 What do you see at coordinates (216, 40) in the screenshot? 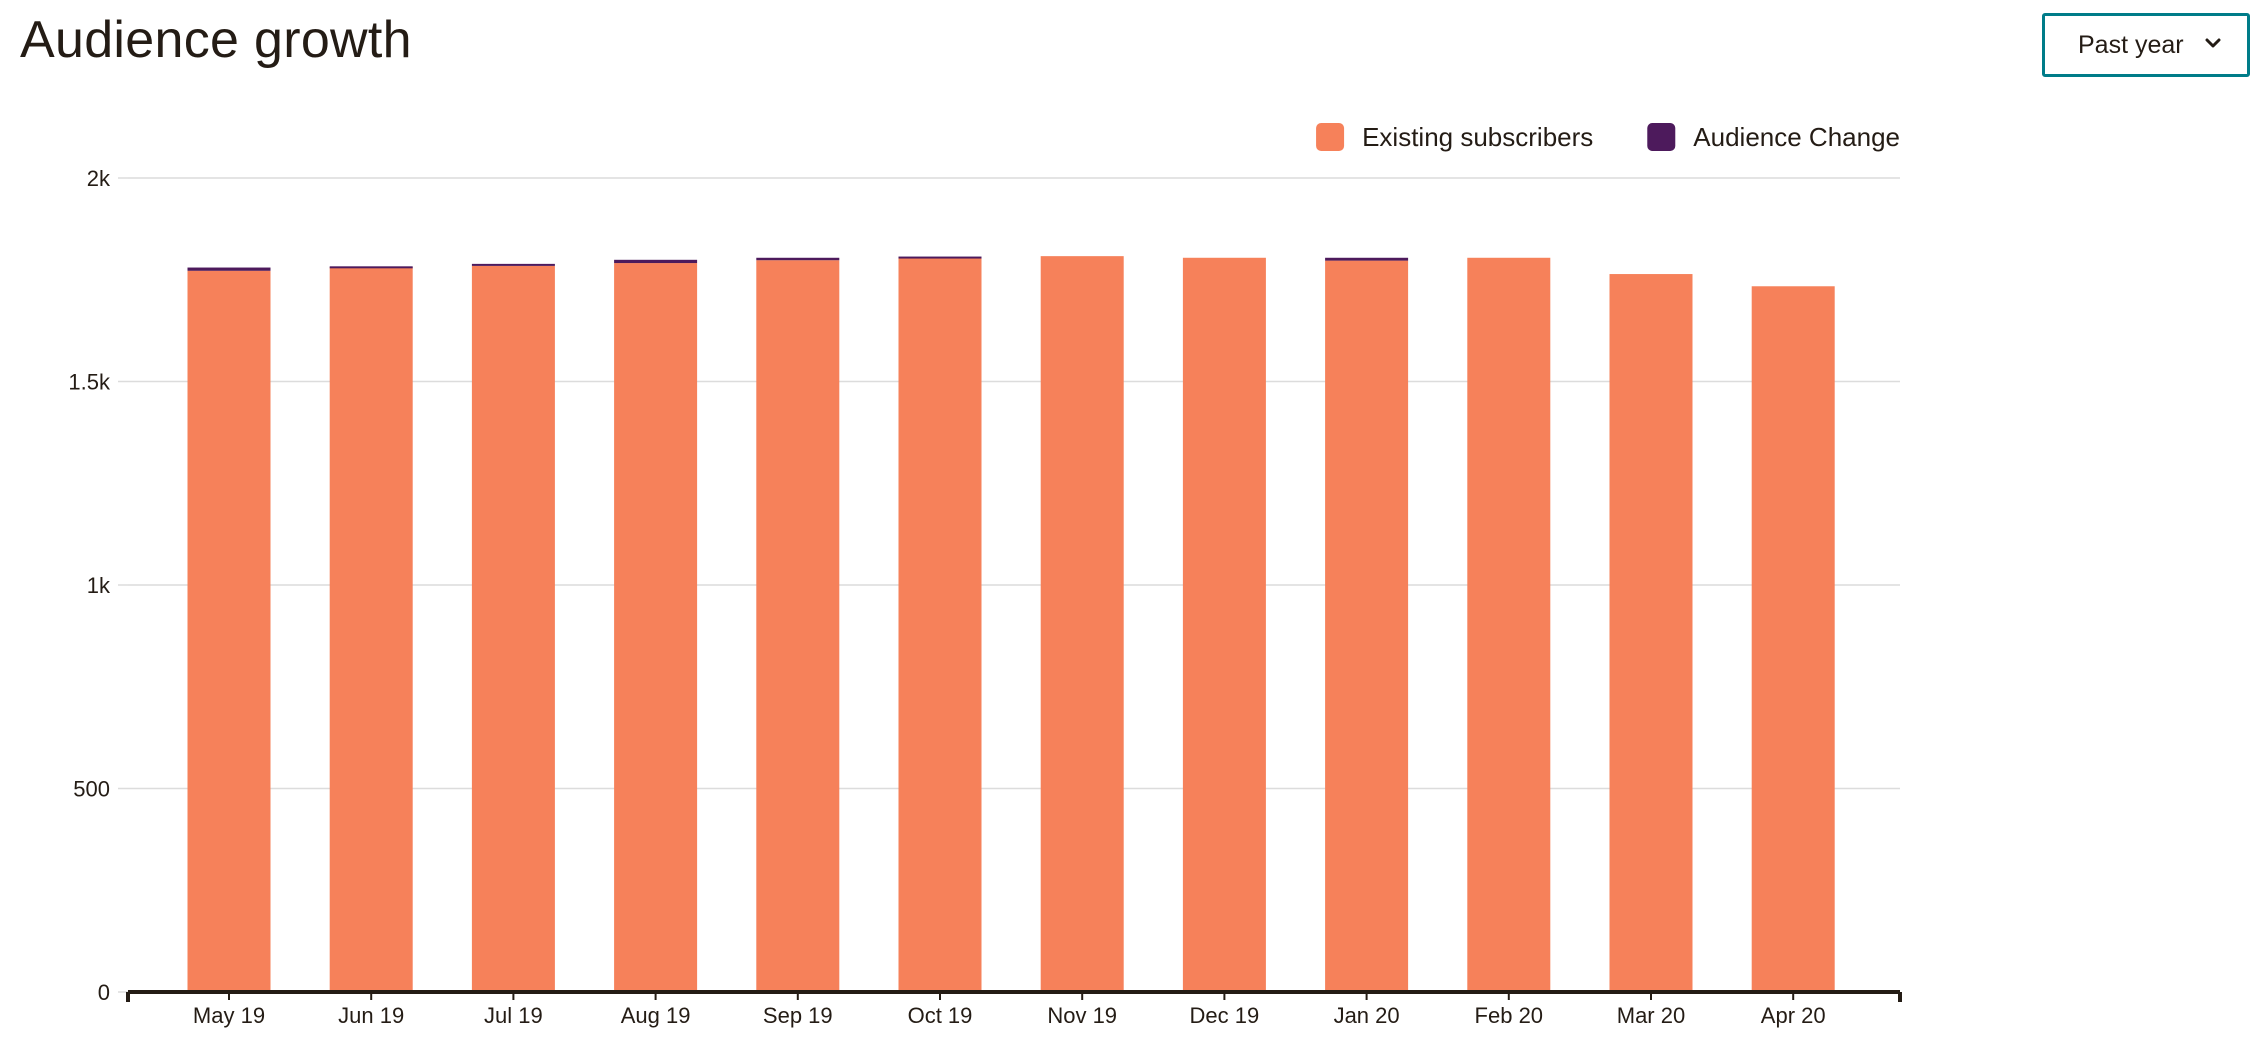
I see `page-title: Audience growth` at bounding box center [216, 40].